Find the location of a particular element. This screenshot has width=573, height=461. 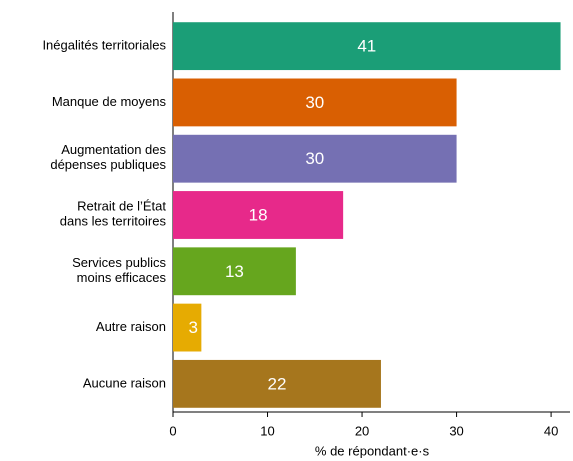

x-tick-label: 10 is located at coordinates (267, 430).